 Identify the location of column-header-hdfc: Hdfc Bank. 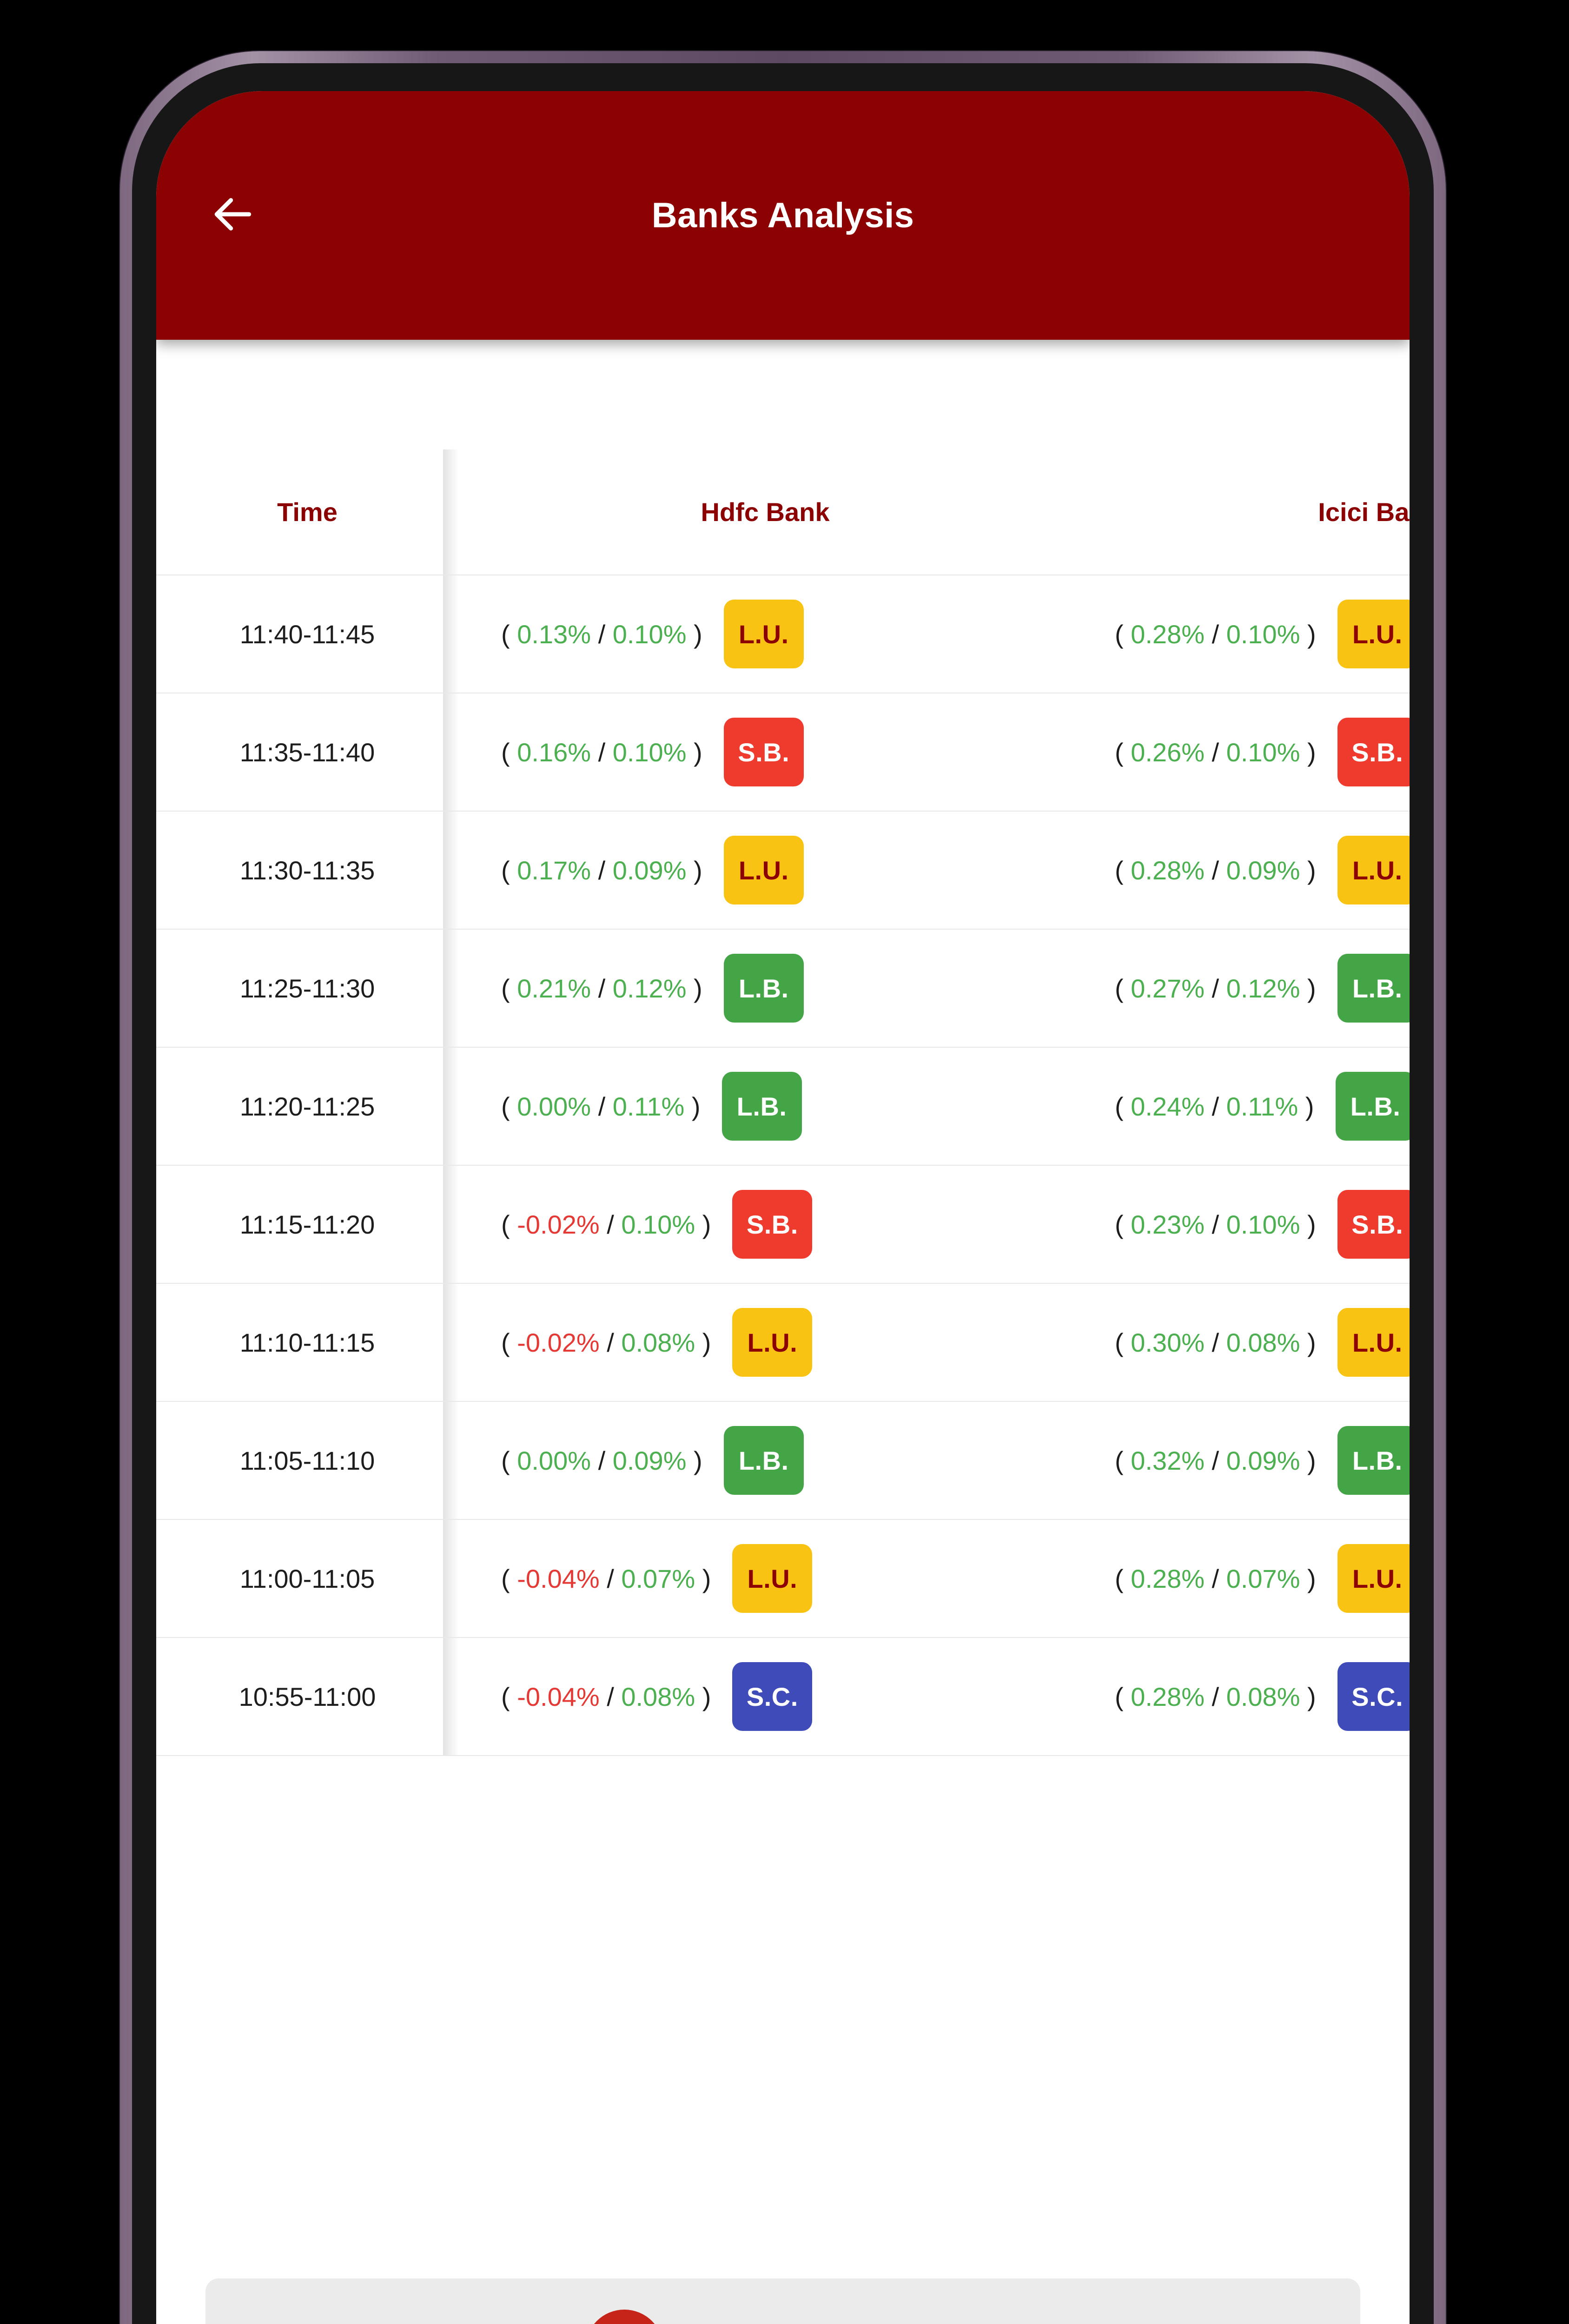
(765, 512).